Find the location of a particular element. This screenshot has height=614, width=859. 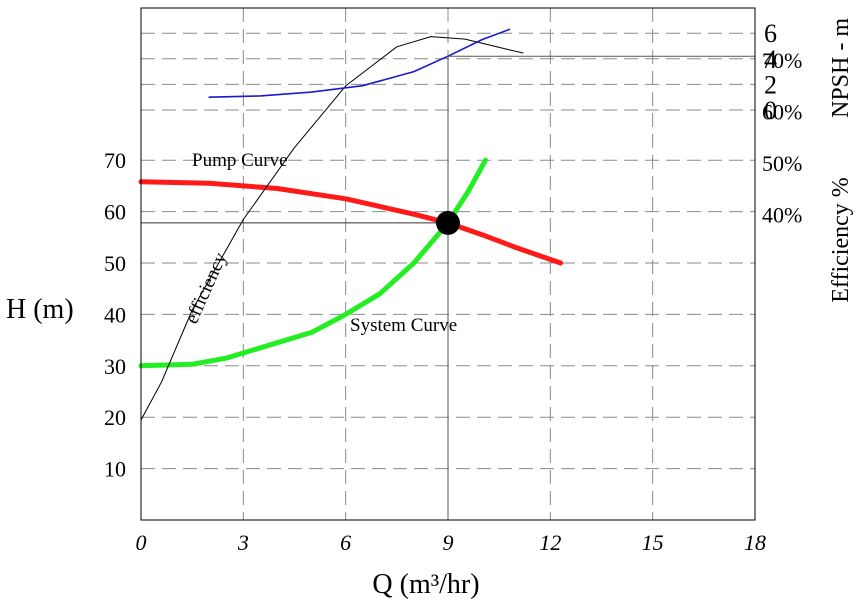

system-curve-annotation: System Curve is located at coordinates (403, 325).